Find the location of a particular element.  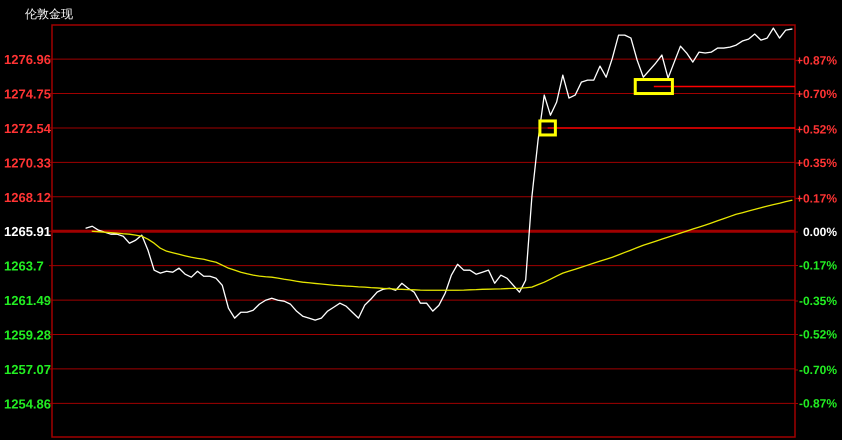

y-tick-label: 1276.96 is located at coordinates (27, 60).